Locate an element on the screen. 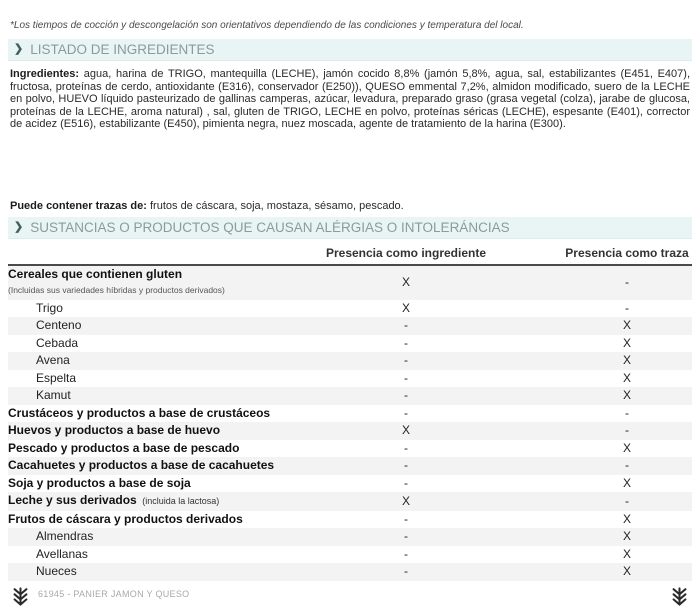  allergen-name: Leche y sus derivados is located at coordinates (72, 500).